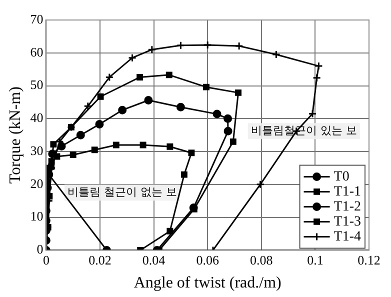  I want to click on x-tick-label: 0.04, so click(154, 260).